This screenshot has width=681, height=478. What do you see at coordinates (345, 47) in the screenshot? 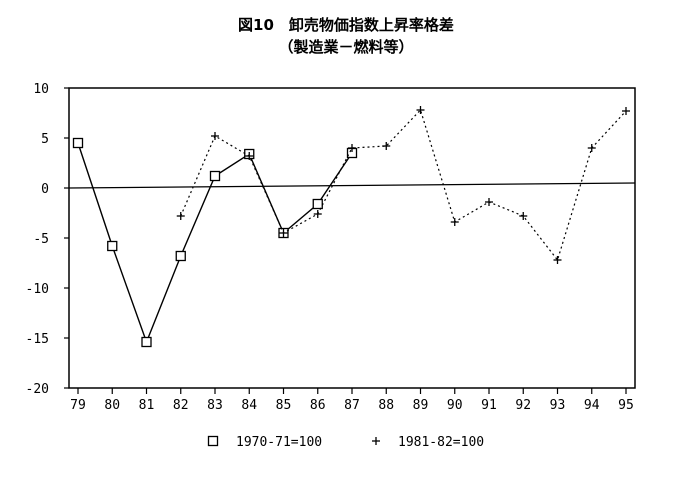
I see `chart-subtitle: （製造業－燃料等）` at bounding box center [345, 47].